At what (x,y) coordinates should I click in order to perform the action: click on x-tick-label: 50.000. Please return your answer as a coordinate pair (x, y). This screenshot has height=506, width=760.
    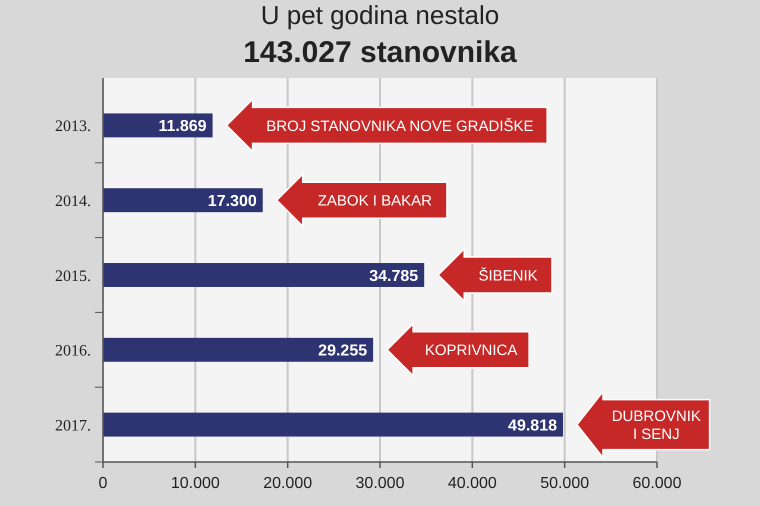
    Looking at the image, I should click on (565, 483).